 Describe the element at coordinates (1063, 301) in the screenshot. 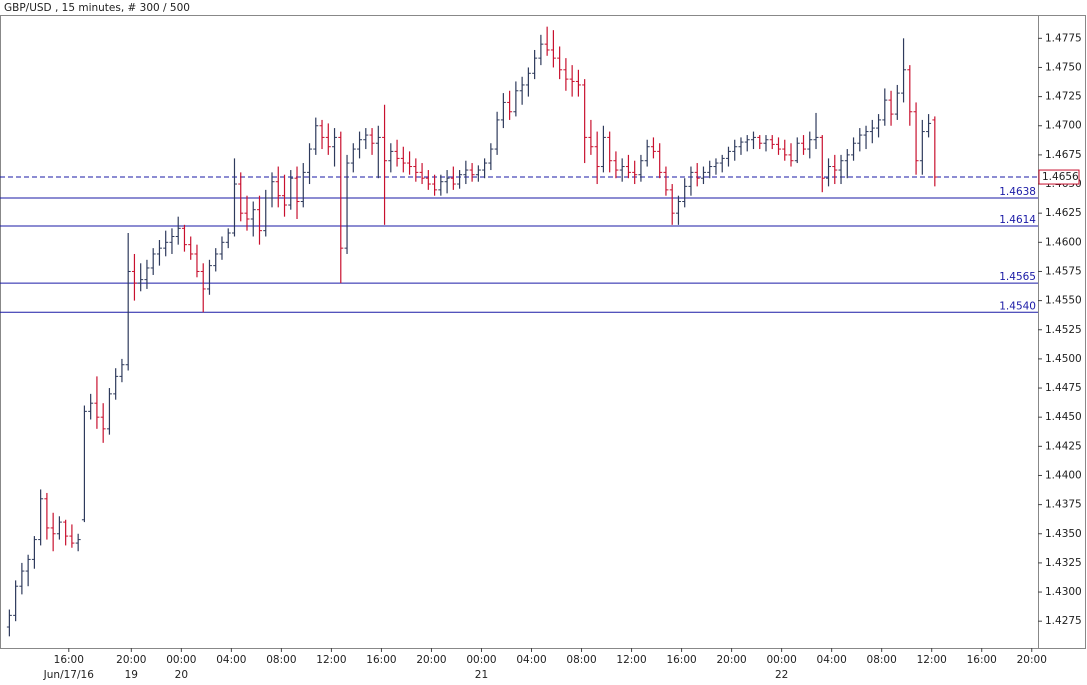

I see `y-tick-label: 1.4550` at that location.